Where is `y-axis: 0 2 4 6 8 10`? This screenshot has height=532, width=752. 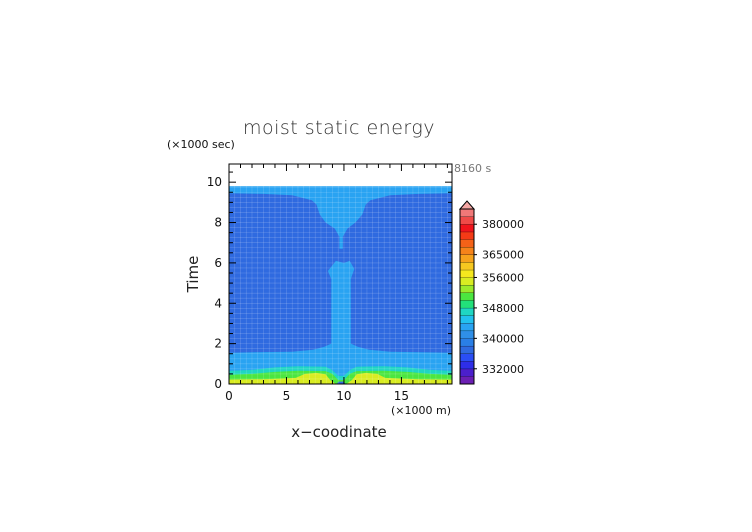 y-axis: 0 2 4 6 8 10 is located at coordinates (329, 281).